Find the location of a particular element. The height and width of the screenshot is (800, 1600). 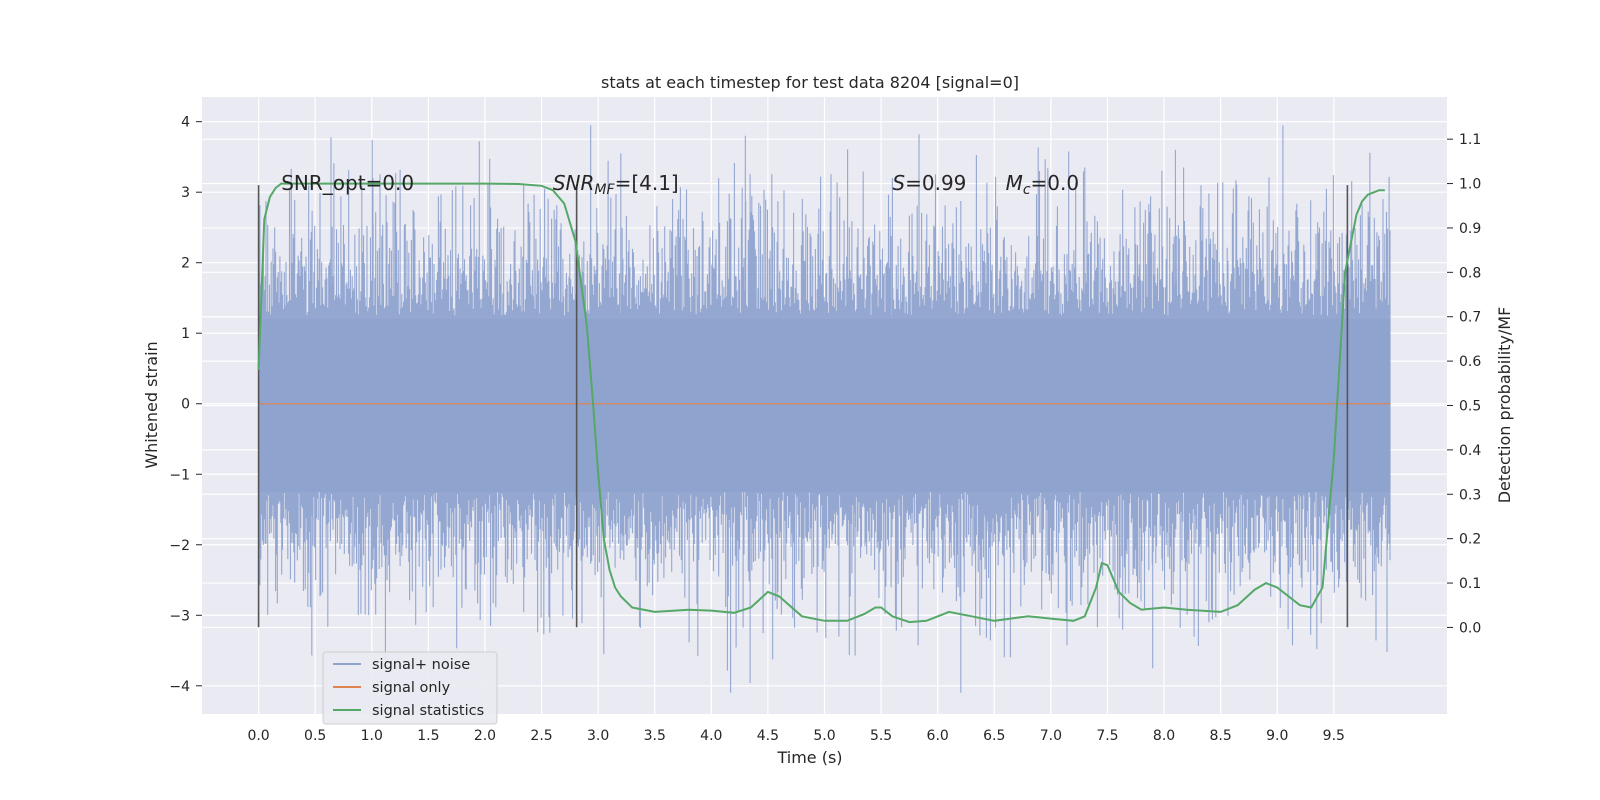

y-tick-label: 3 is located at coordinates (185, 193).